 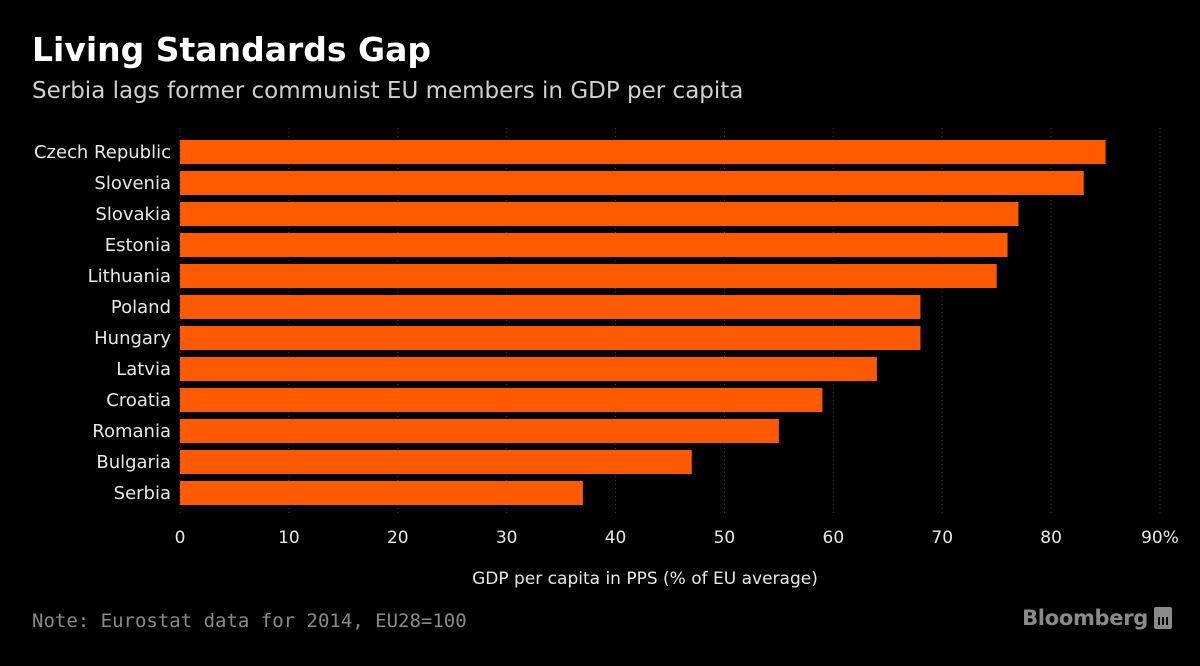 I want to click on x-tick-label: 80, so click(x=1051, y=538).